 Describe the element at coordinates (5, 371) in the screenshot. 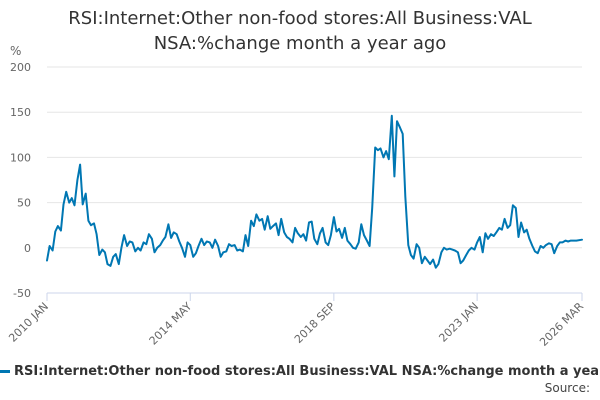

I see `legend-swatch` at that location.